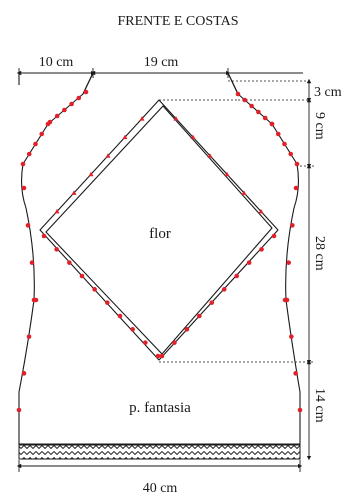 The image size is (356, 499). I want to click on shoulder-dim: 10 cm, so click(56, 62).